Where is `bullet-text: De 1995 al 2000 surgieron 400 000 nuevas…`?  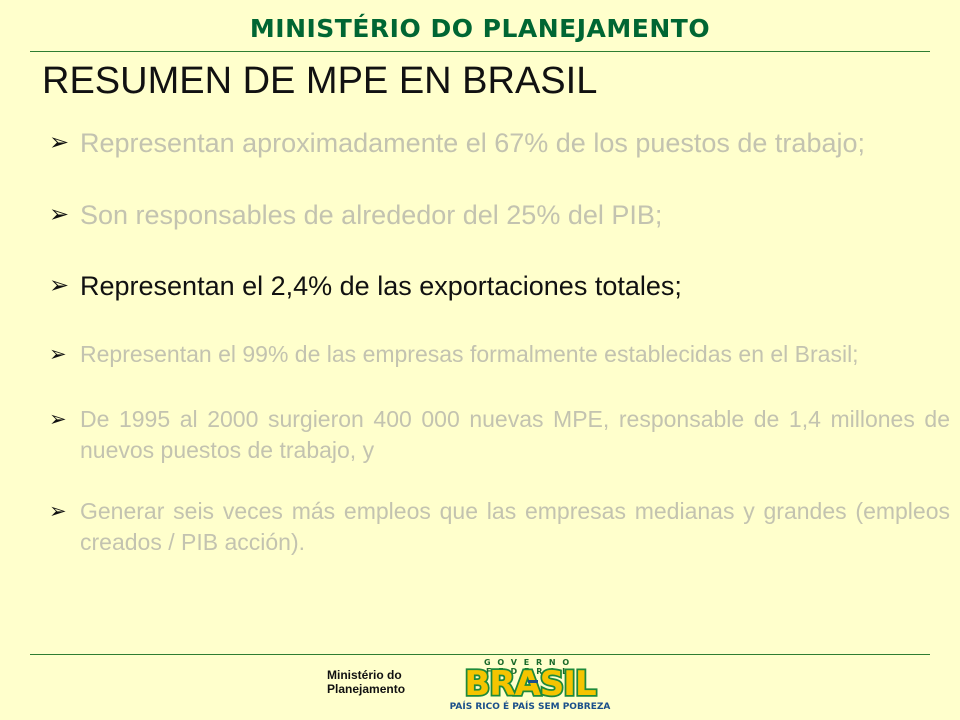 bullet-text: De 1995 al 2000 surgieron 400 000 nuevas… is located at coordinates (515, 434).